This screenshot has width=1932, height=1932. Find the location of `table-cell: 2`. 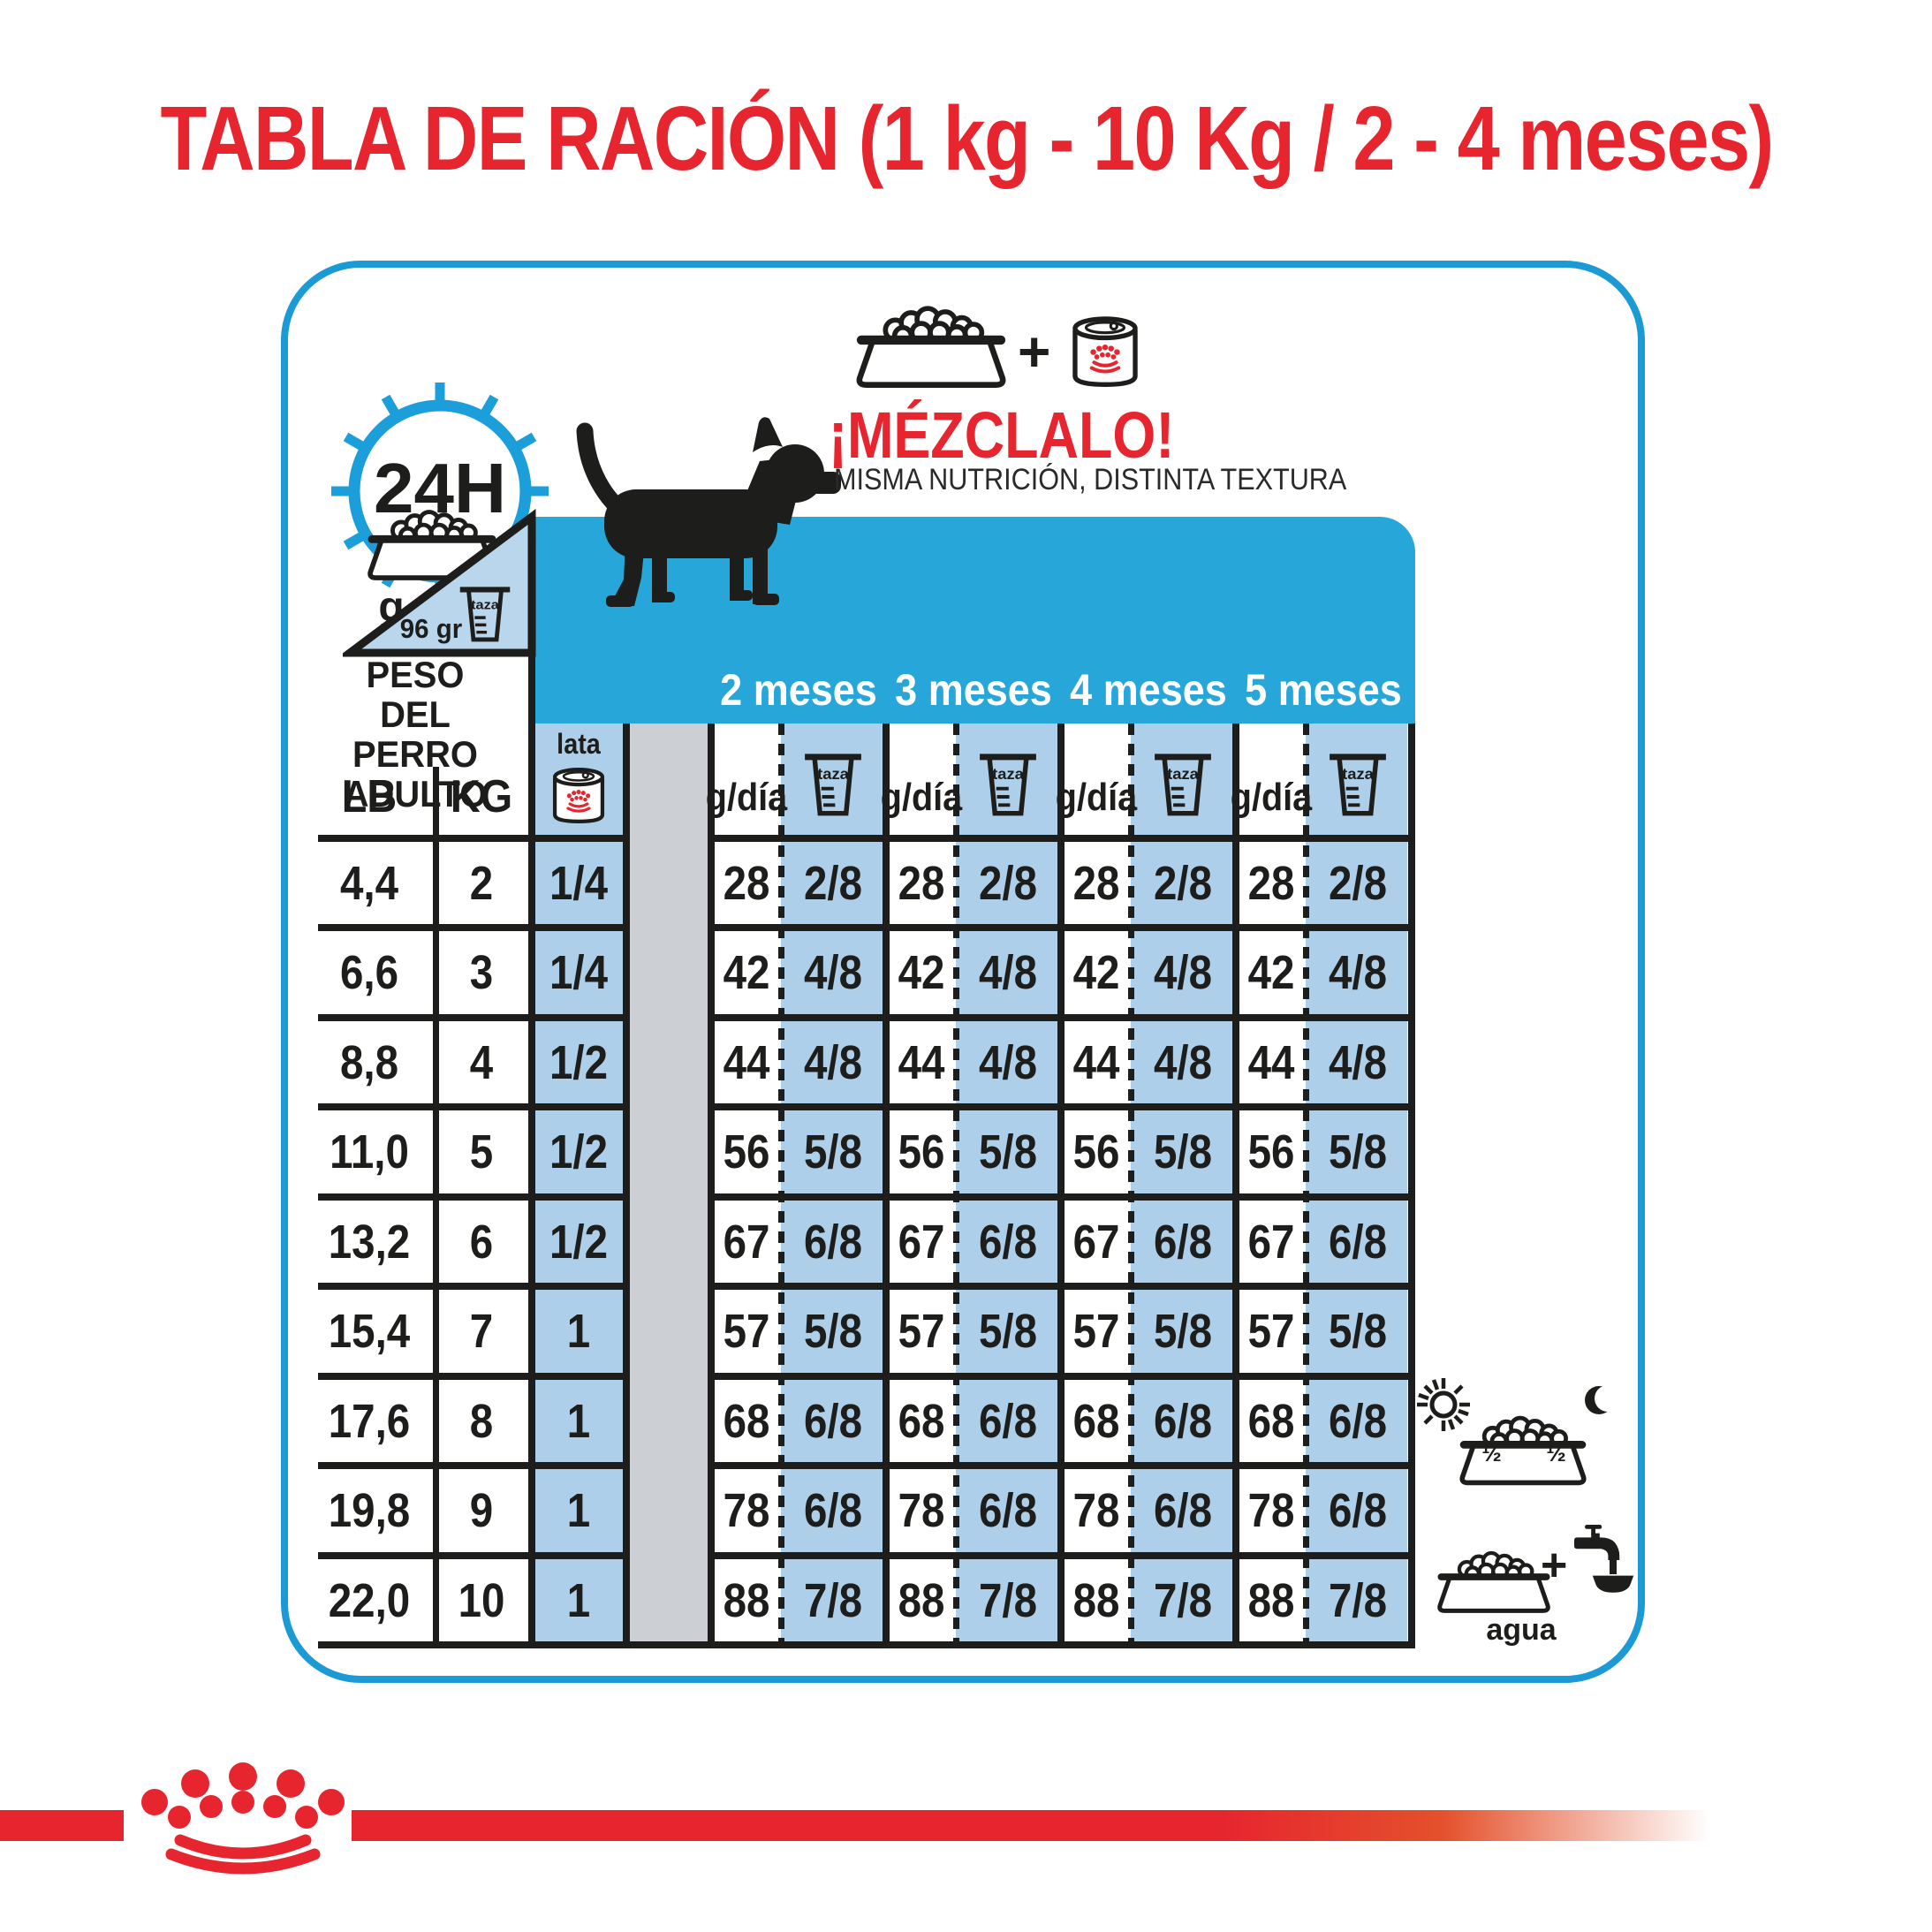

table-cell: 2 is located at coordinates (482, 883).